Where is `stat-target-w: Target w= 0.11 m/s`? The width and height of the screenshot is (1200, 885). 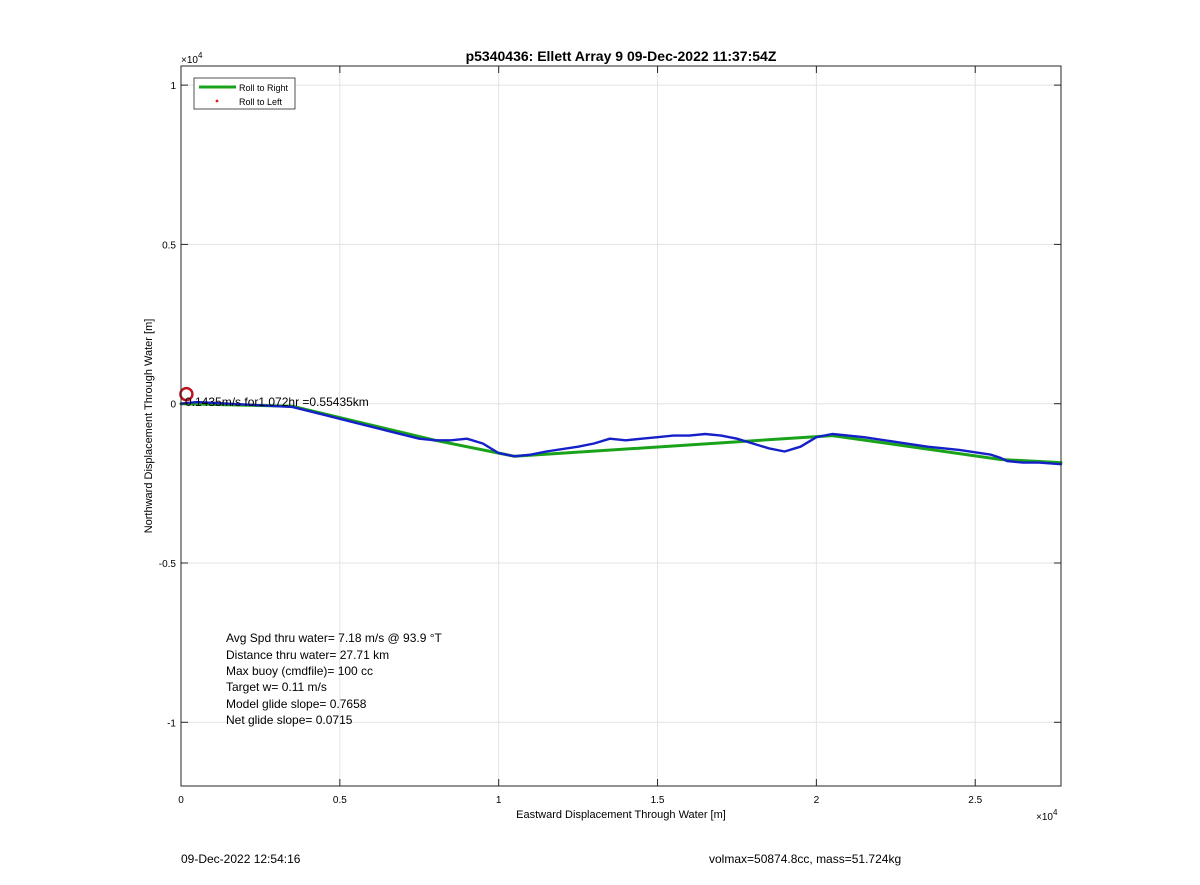
stat-target-w: Target w= 0.11 m/s is located at coordinates (276, 687).